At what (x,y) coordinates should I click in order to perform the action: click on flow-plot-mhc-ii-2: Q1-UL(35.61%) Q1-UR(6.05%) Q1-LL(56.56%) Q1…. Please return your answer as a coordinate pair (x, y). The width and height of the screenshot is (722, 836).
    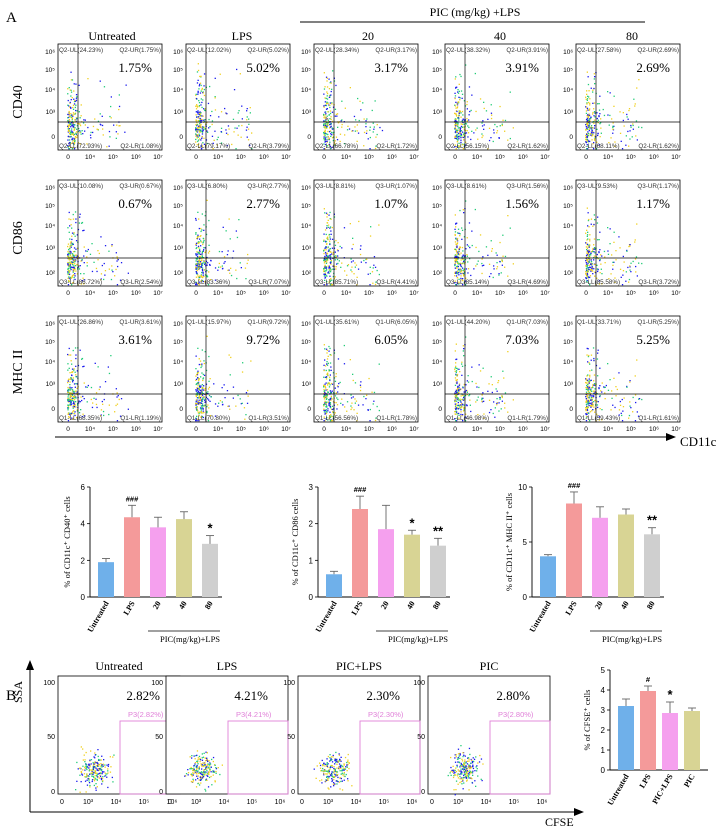
    Looking at the image, I should click on (360, 374).